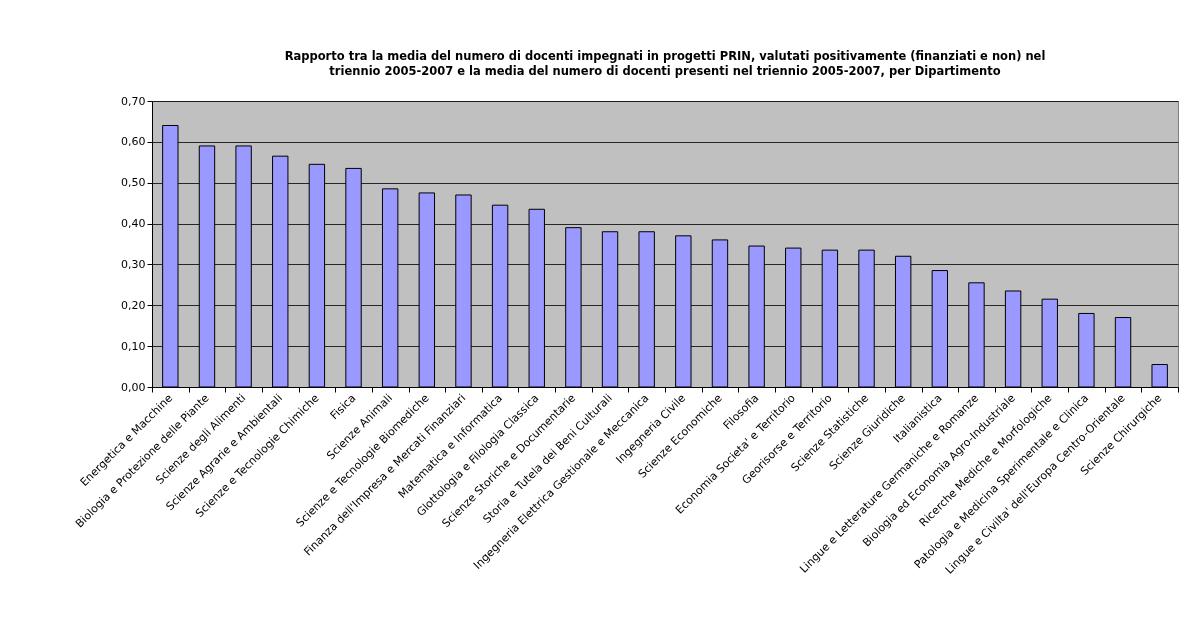  What do you see at coordinates (133, 224) in the screenshot?
I see `y-tick-label: 0,40` at bounding box center [133, 224].